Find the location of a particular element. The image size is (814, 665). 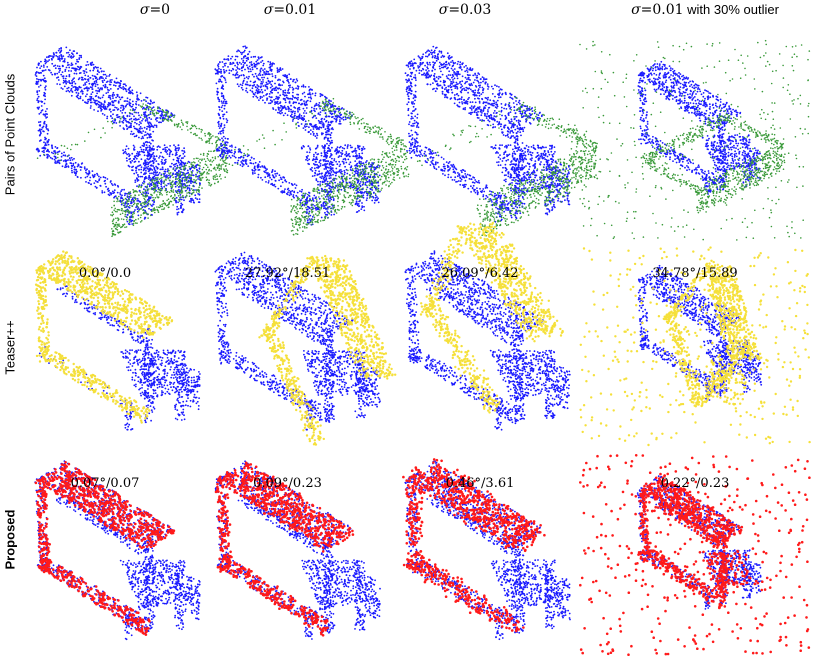

sigma-value: =0 is located at coordinates (159, 10).